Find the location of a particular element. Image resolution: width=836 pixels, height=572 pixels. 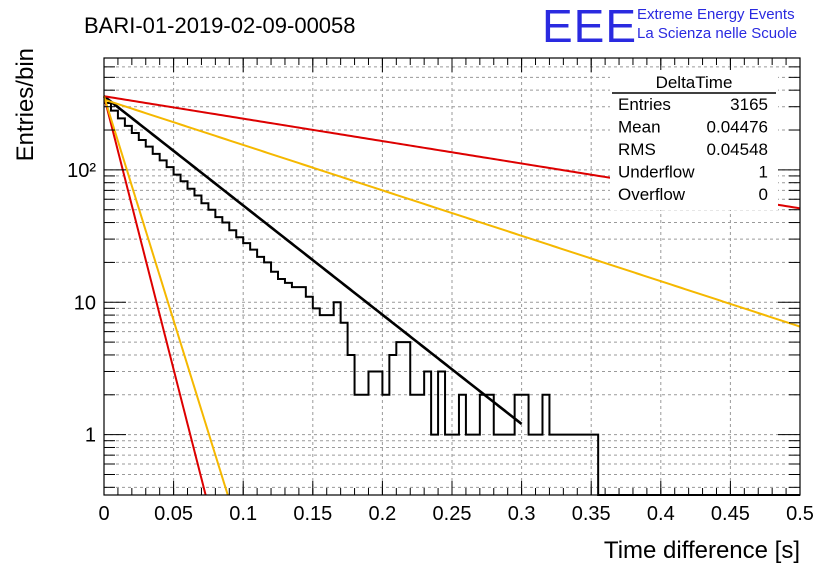

x-tick-label: 0.45 is located at coordinates (730, 514).